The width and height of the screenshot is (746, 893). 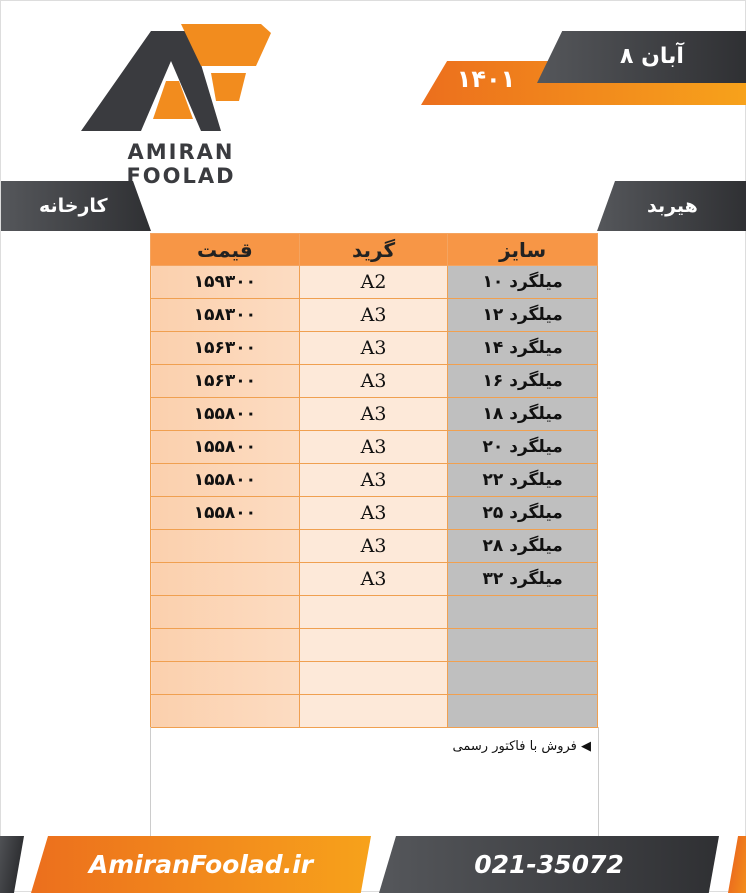 What do you see at coordinates (522, 315) in the screenshot?
I see `cell-size: میلگرد ۱۲` at bounding box center [522, 315].